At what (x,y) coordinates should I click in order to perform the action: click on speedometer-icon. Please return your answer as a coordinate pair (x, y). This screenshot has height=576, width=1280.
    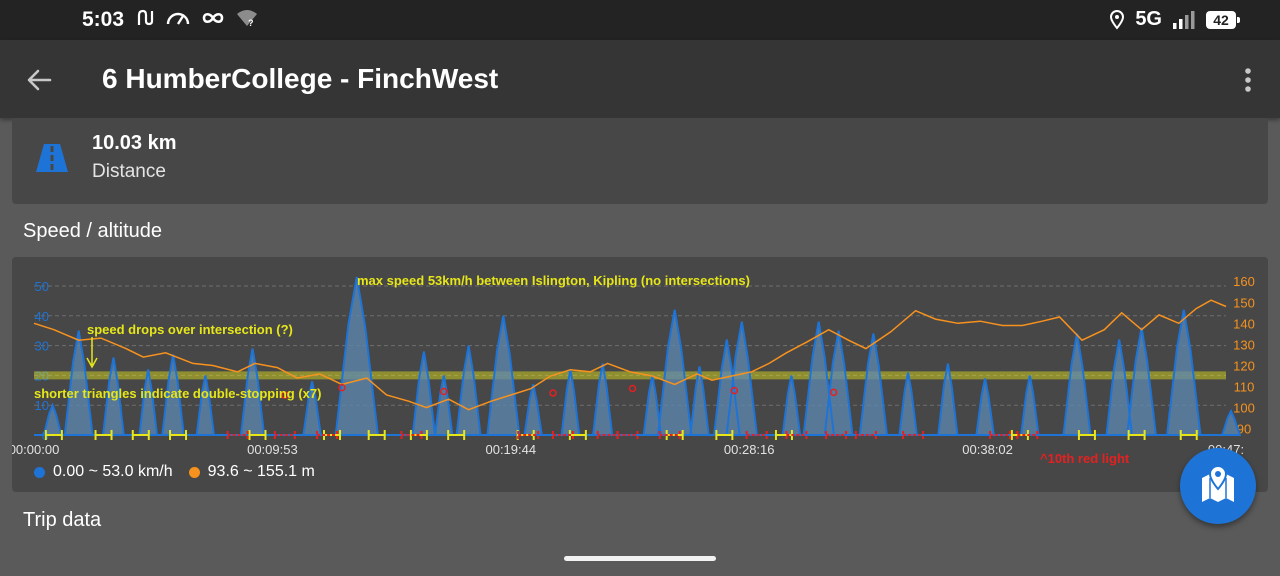
    Looking at the image, I should click on (178, 18).